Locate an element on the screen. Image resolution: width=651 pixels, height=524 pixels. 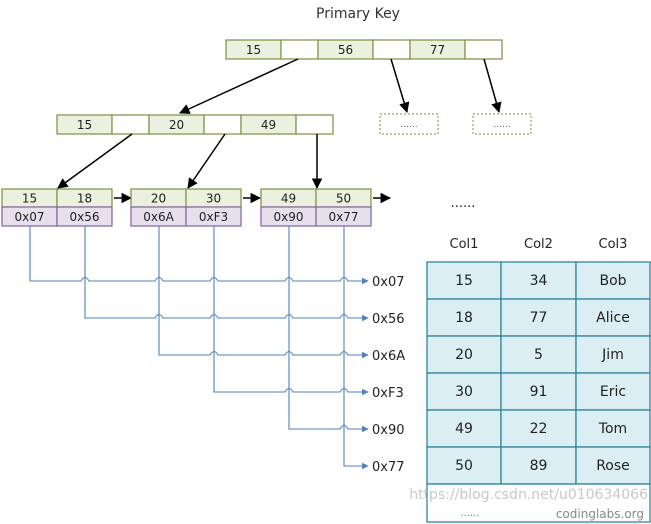
table-cell-value: 91 is located at coordinates (539, 392).